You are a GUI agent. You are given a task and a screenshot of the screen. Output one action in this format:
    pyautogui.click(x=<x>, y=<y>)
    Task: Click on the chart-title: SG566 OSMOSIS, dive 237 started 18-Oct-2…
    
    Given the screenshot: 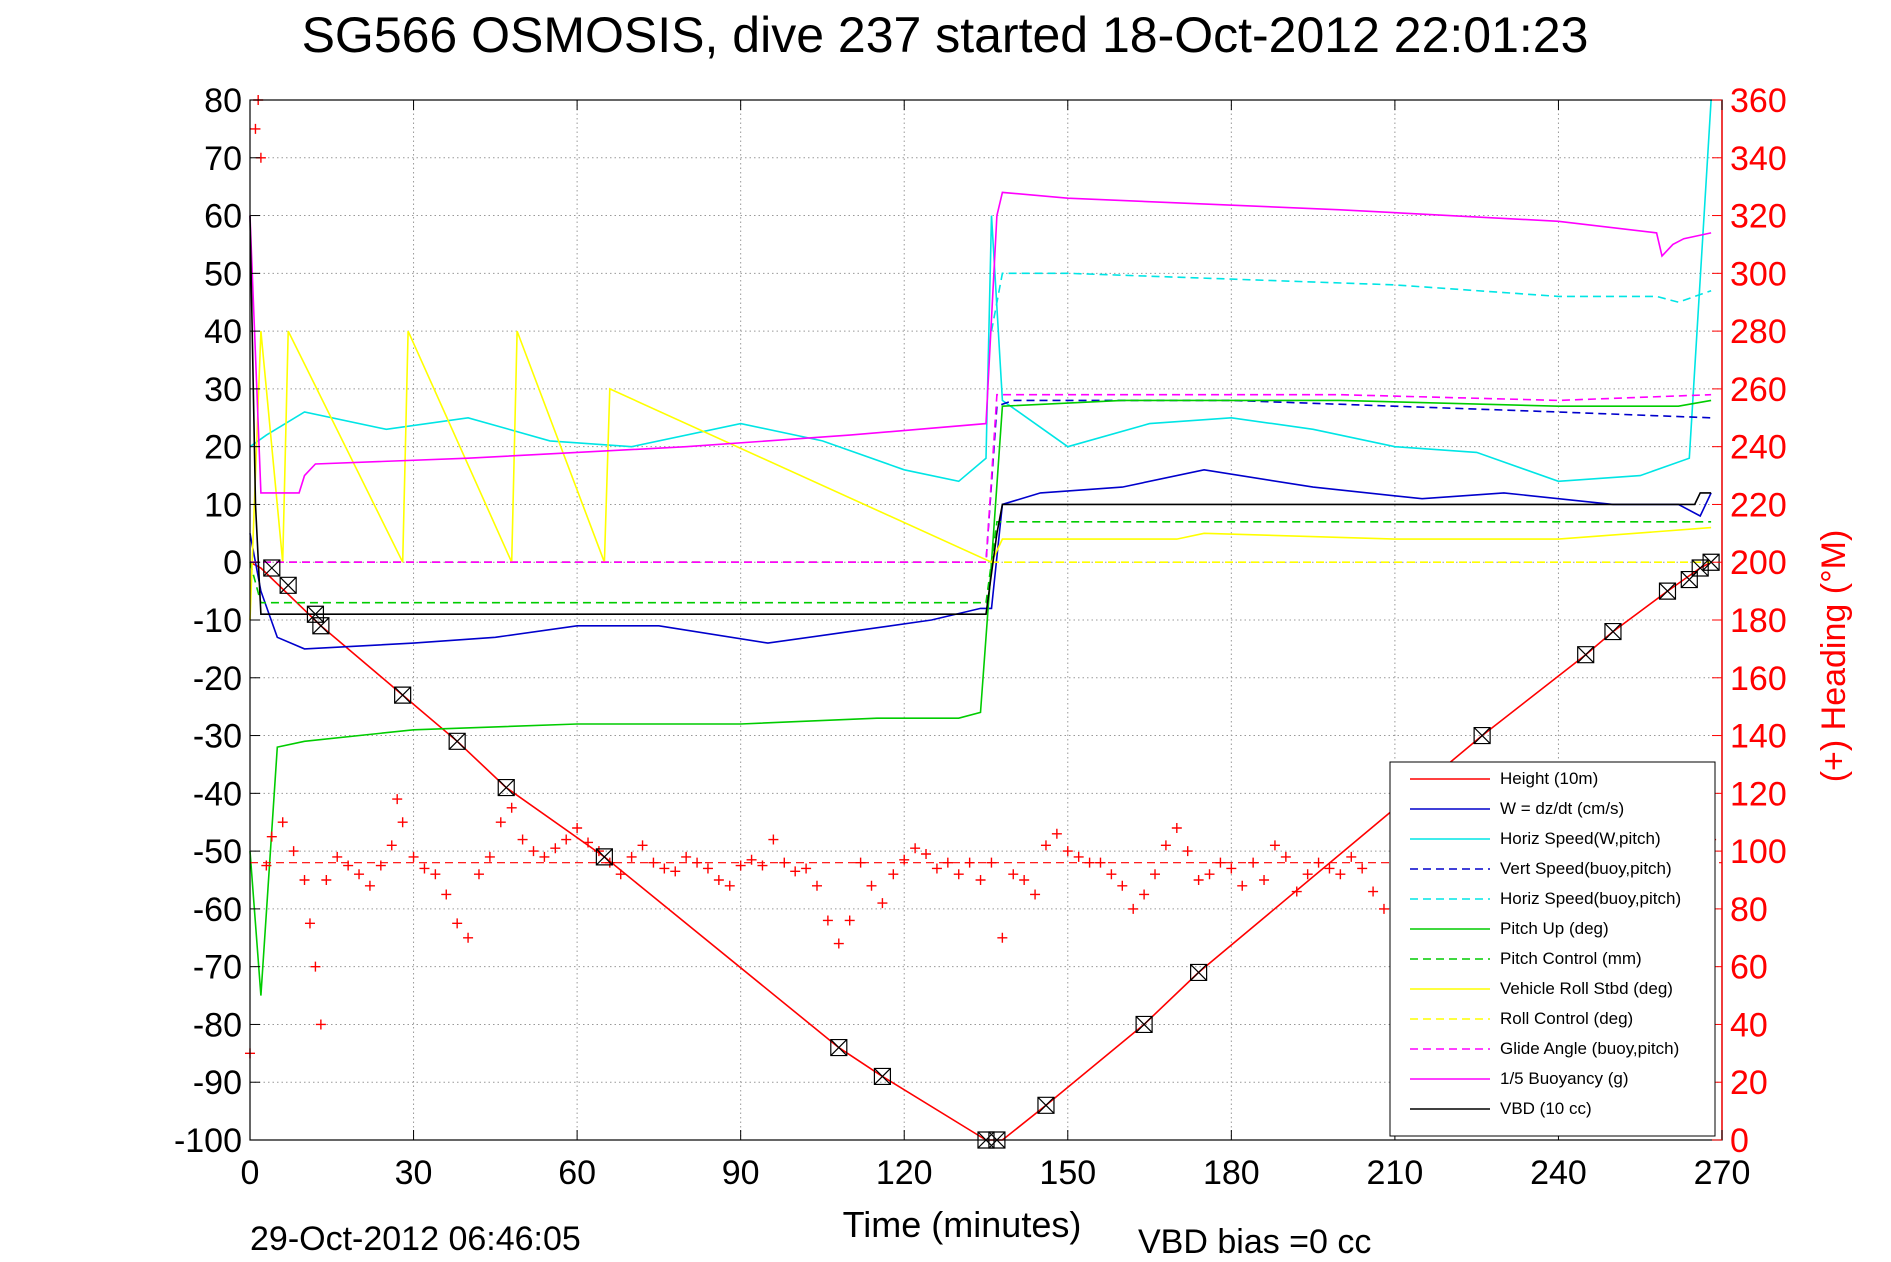 What is the action you would take?
    pyautogui.click(x=945, y=35)
    